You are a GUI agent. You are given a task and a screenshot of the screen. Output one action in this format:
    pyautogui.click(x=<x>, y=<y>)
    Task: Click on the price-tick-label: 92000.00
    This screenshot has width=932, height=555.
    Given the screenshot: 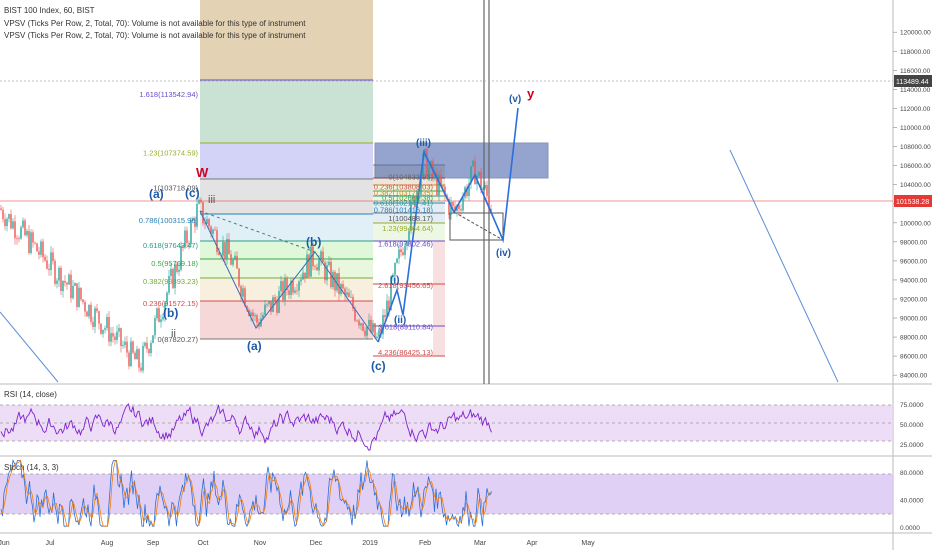 What is the action you would take?
    pyautogui.click(x=913, y=299)
    